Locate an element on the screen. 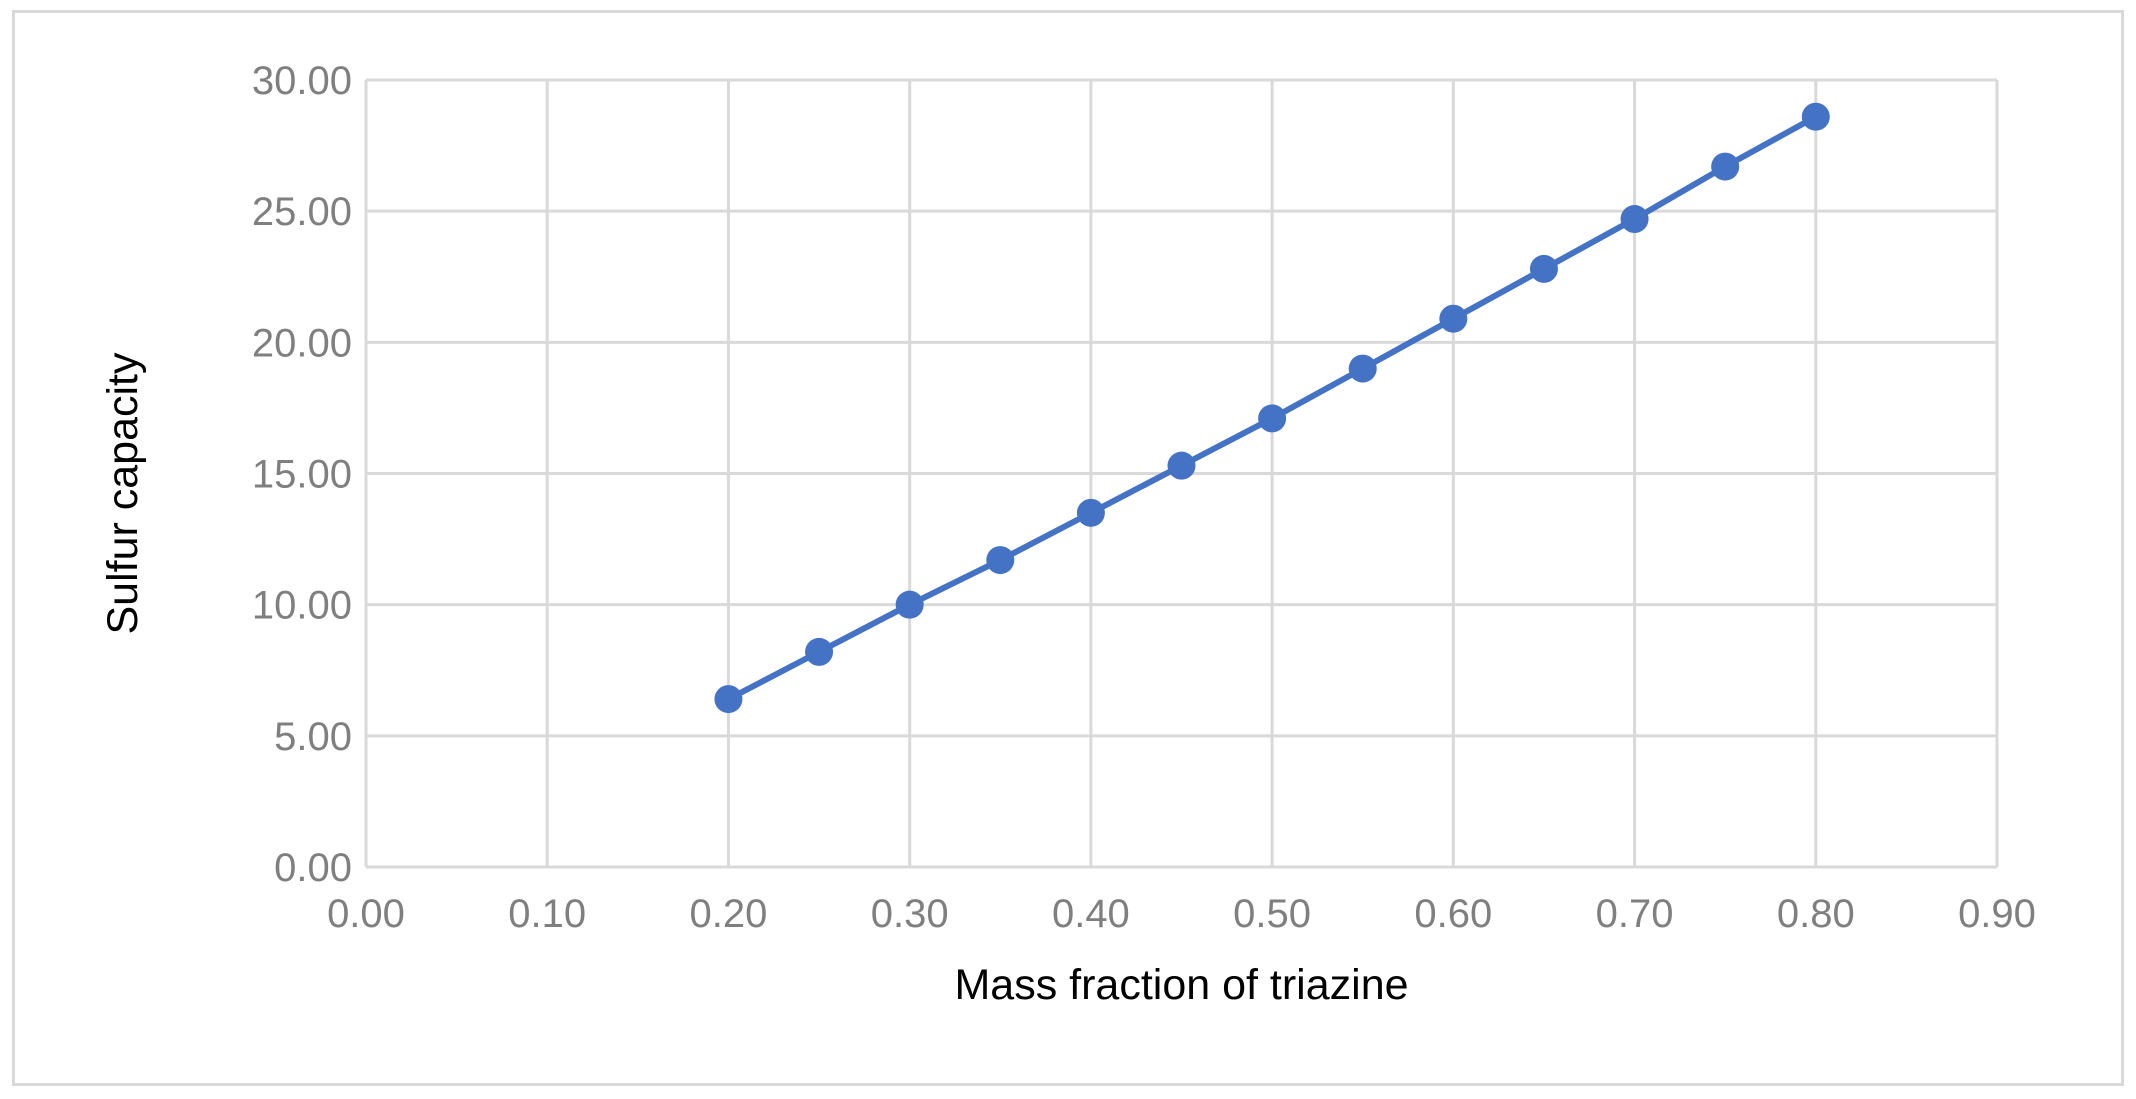 Image resolution: width=2136 pixels, height=1099 pixels. x-tick-label: 0.70 is located at coordinates (1635, 914).